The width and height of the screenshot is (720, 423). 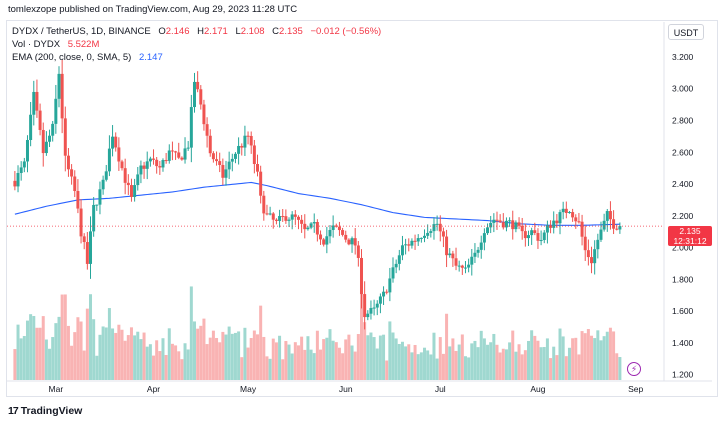 I want to click on y-tick-label: 1.400, so click(x=683, y=343).